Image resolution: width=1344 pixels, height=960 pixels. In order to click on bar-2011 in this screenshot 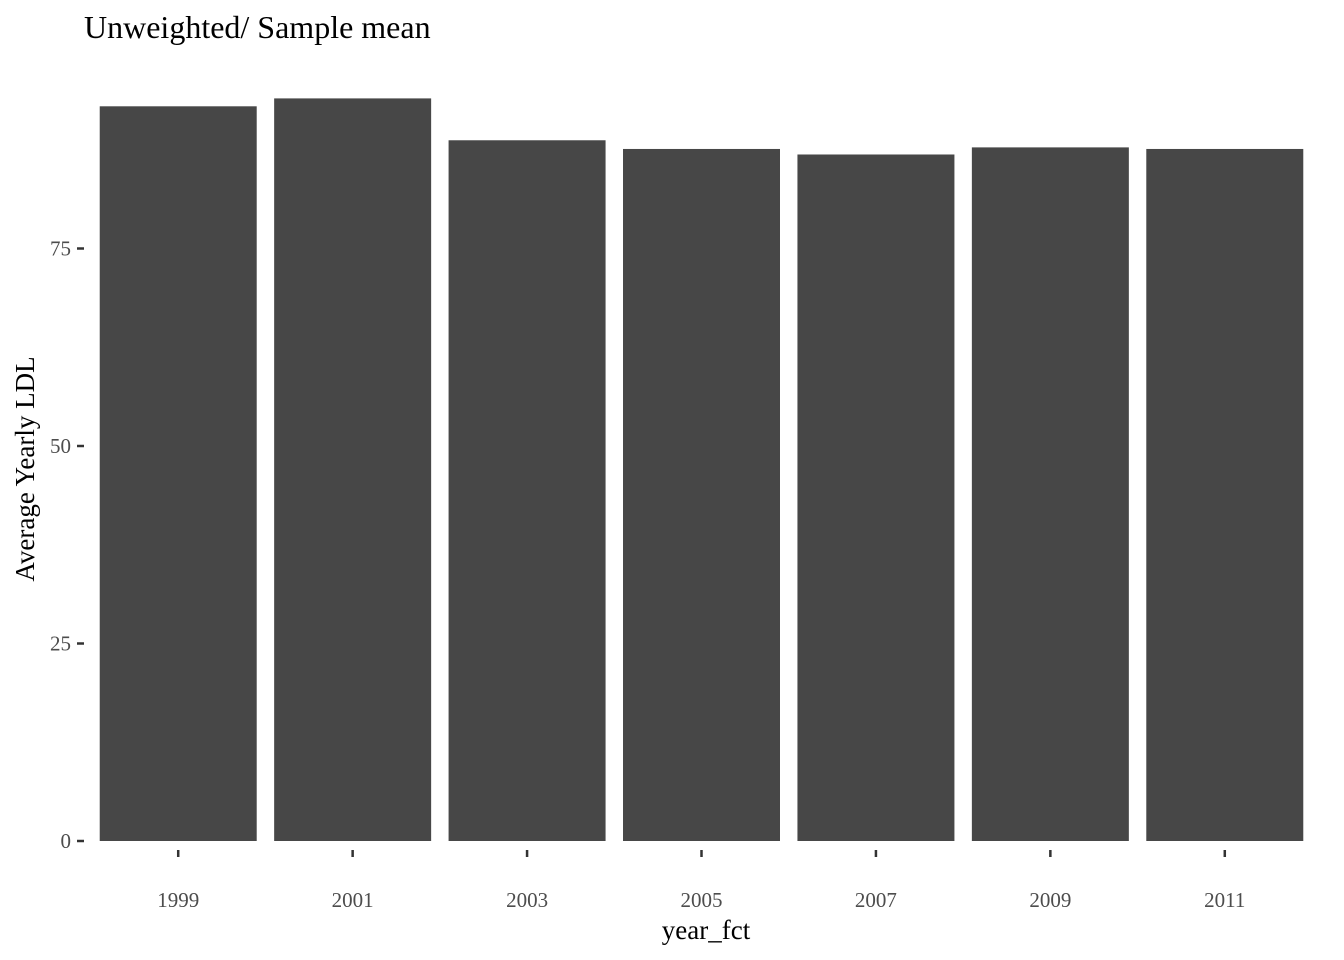, I will do `click(1225, 494)`.